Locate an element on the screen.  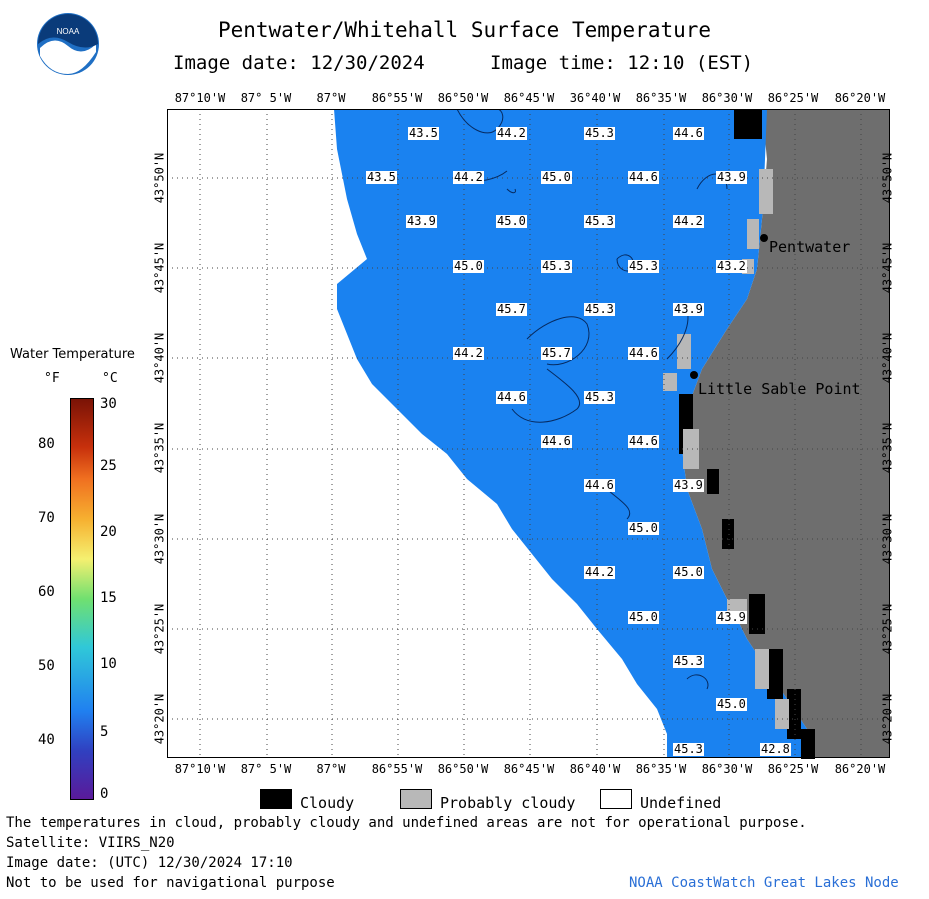
temp-label: 43.2 is located at coordinates (731, 266).